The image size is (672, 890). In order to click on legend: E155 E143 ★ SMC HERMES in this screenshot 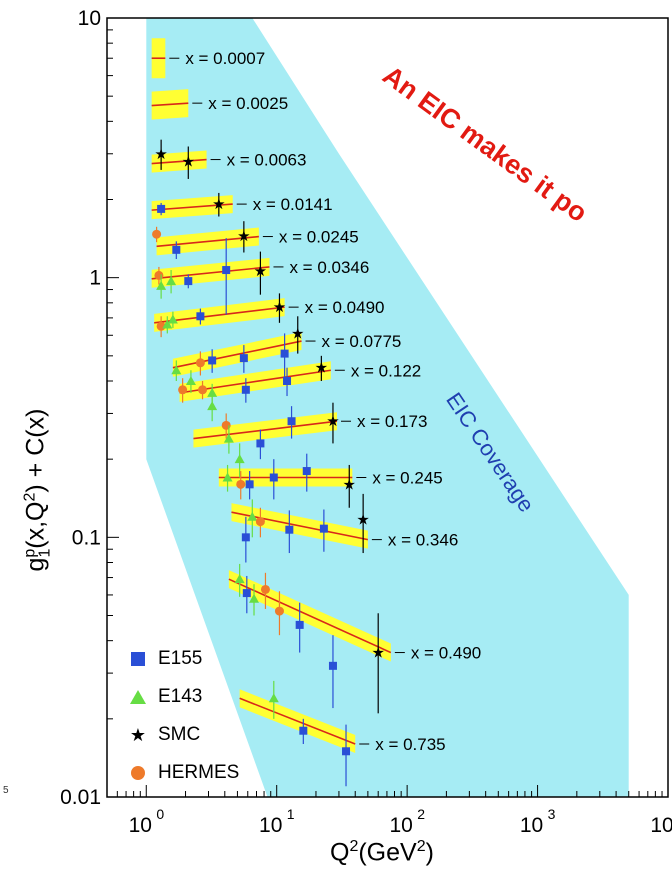, I will do `click(182, 716)`.